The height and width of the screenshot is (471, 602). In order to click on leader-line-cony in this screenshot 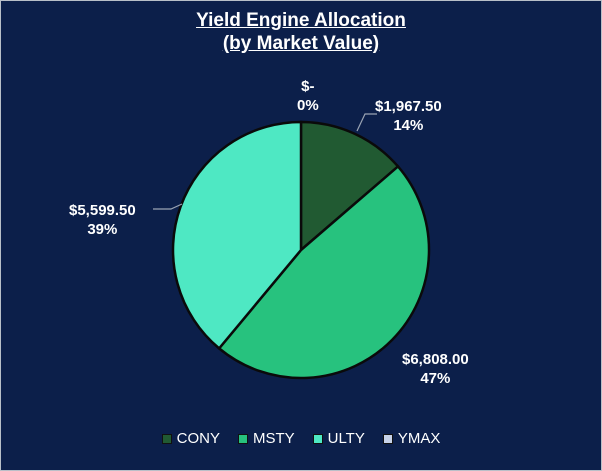, I will do `click(366, 122)`.